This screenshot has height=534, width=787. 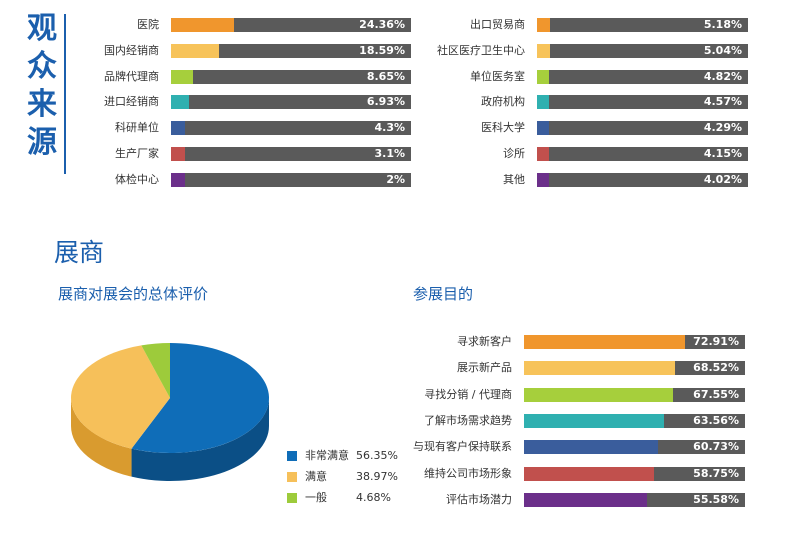 What do you see at coordinates (479, 499) in the screenshot?
I see `bar-category-label: 评估市场潜力` at bounding box center [479, 499].